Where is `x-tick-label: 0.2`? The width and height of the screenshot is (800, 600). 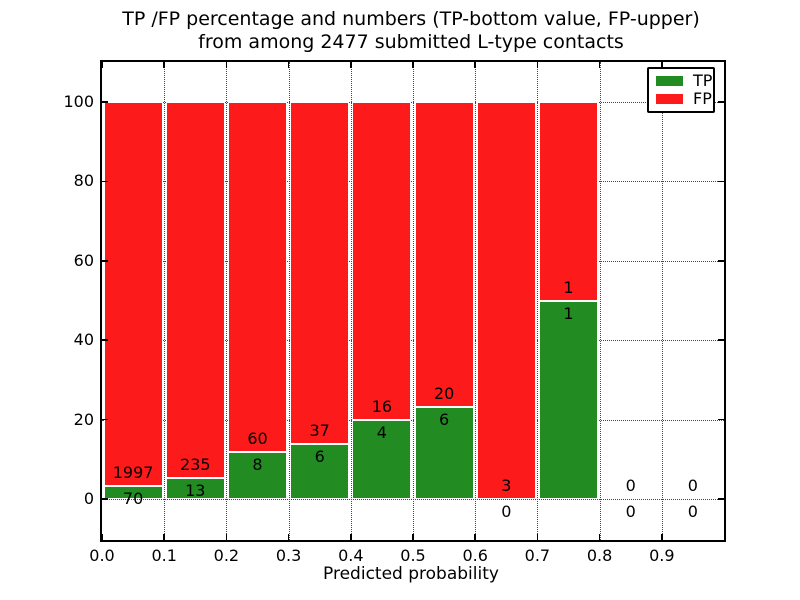 x-tick-label: 0.2 is located at coordinates (226, 555).